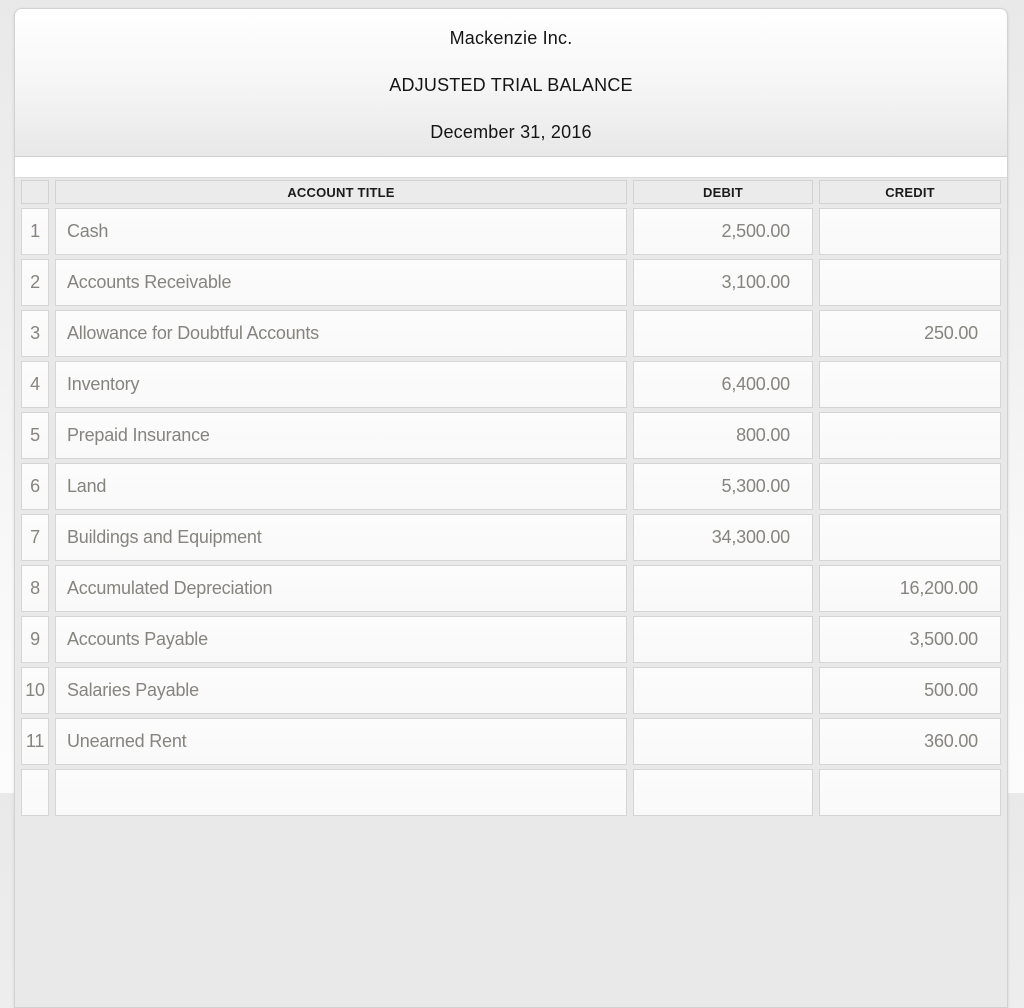  What do you see at coordinates (341, 588) in the screenshot?
I see `account-title-cell: Accumulated Depreciation` at bounding box center [341, 588].